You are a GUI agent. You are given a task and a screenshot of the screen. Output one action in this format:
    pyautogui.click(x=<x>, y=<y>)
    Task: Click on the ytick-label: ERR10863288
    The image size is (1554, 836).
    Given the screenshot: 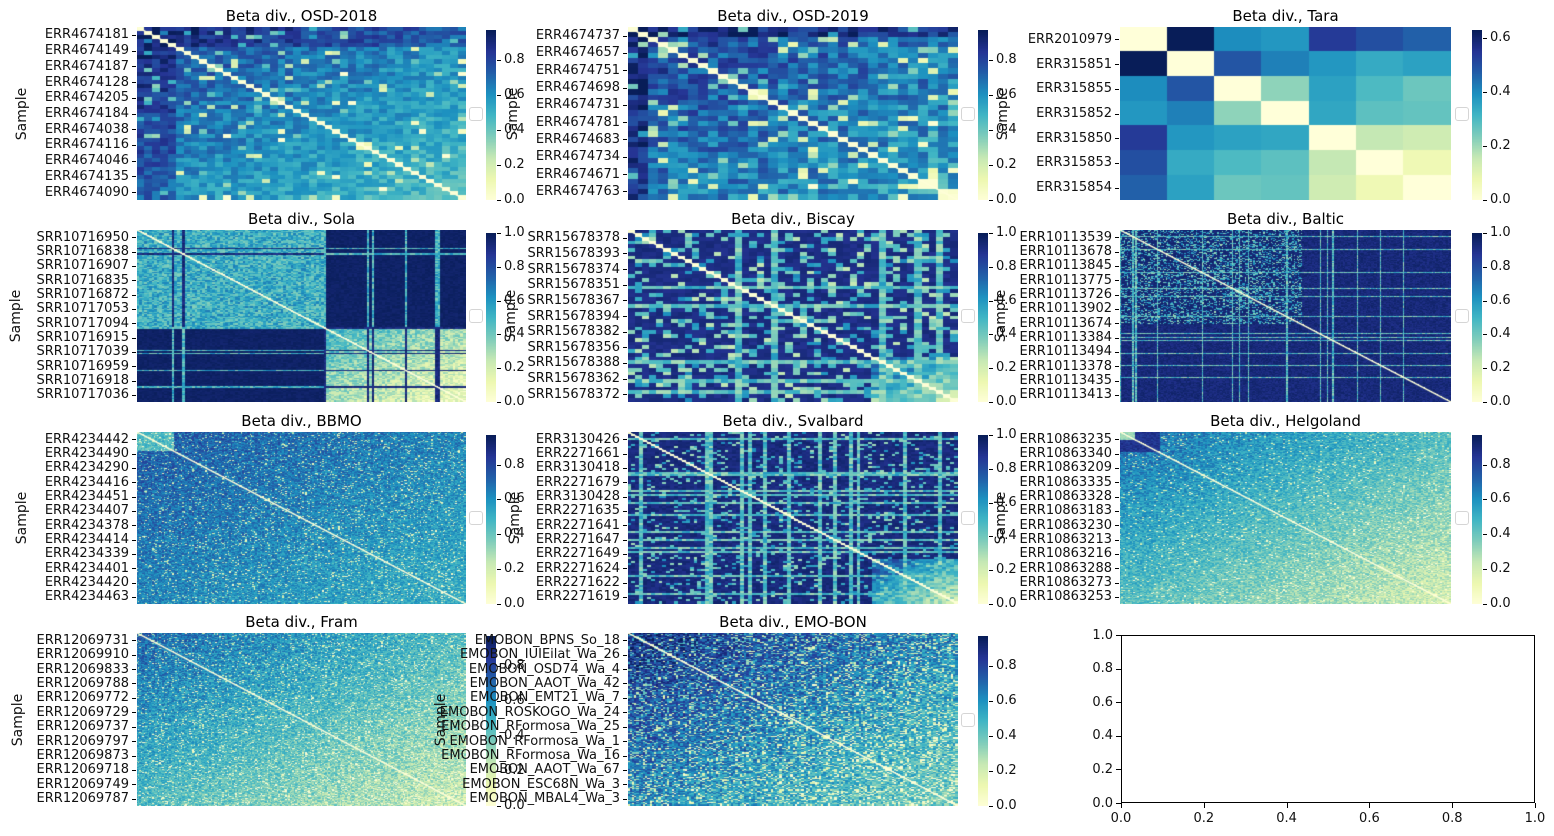 What is the action you would take?
    pyautogui.click(x=1065, y=568)
    